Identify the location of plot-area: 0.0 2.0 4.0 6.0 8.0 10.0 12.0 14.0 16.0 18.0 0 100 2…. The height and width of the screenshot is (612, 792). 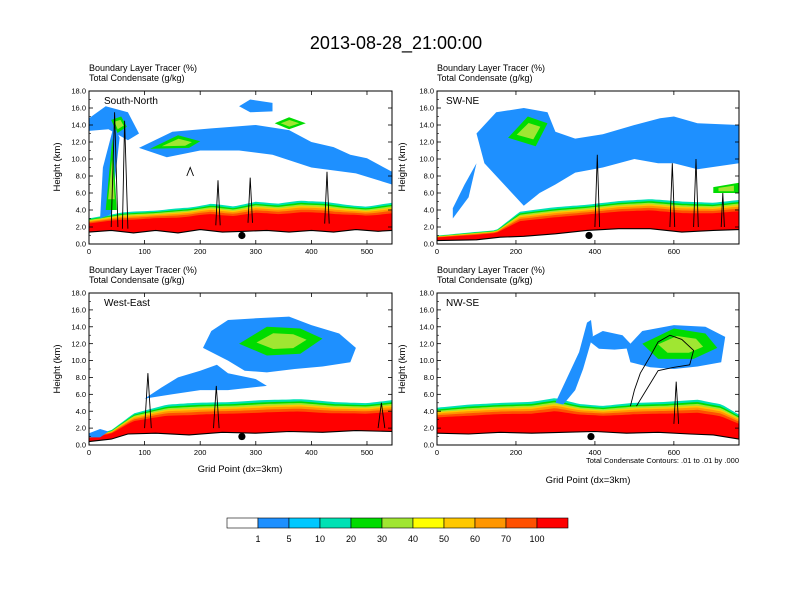
(232, 171).